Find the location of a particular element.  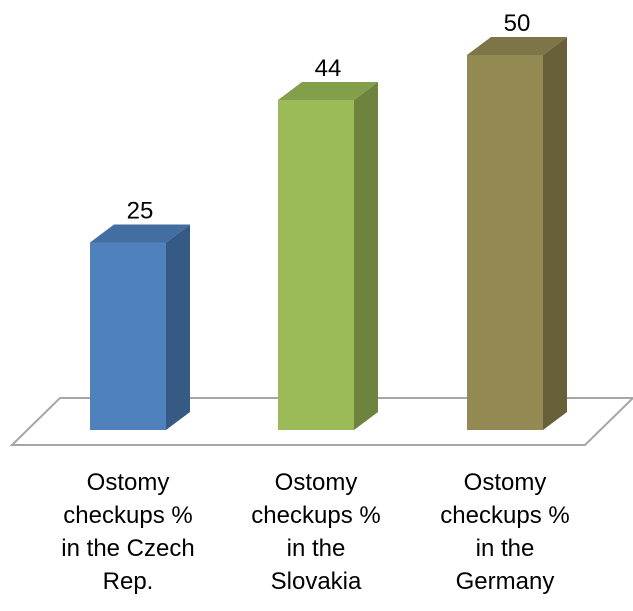

value-label: 50 is located at coordinates (517, 23).